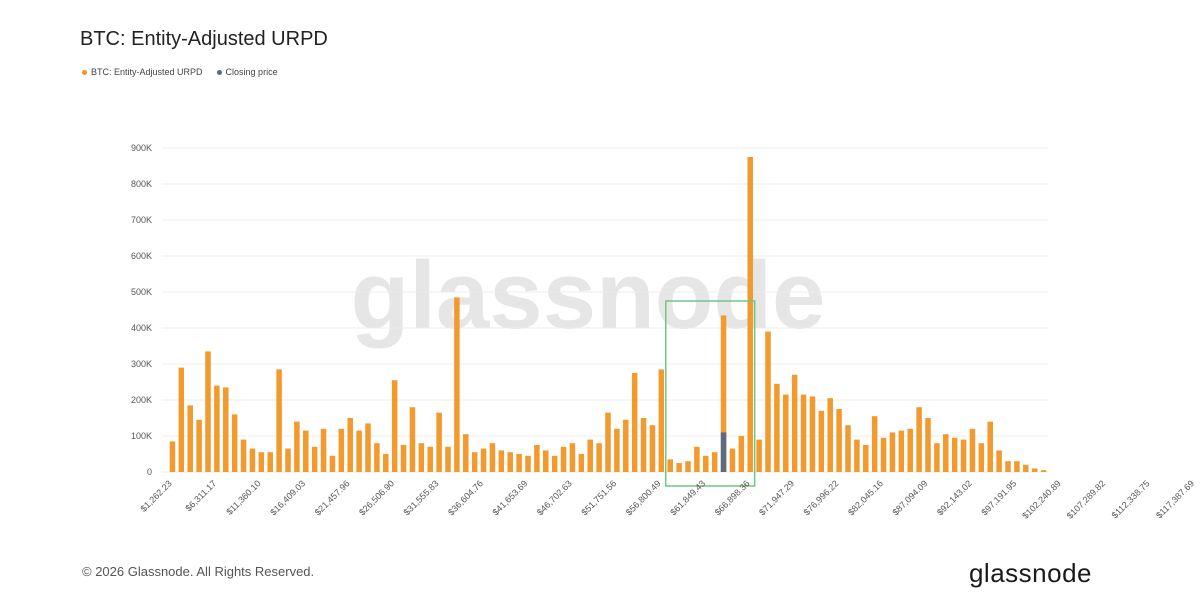 This screenshot has width=1200, height=598. What do you see at coordinates (723, 452) in the screenshot?
I see `closing-price-bar` at bounding box center [723, 452].